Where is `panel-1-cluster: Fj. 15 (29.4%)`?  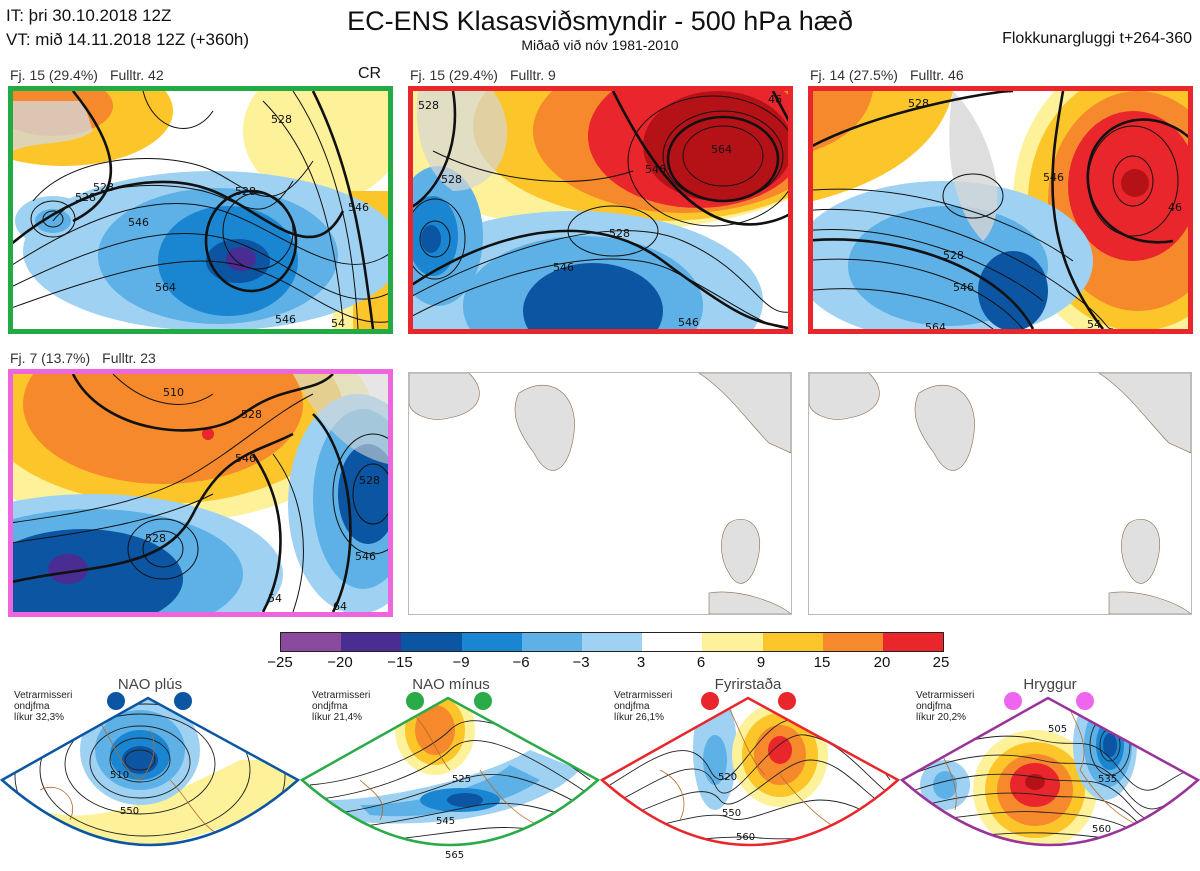
panel-1-cluster: Fj. 15 (29.4%) is located at coordinates (54, 75).